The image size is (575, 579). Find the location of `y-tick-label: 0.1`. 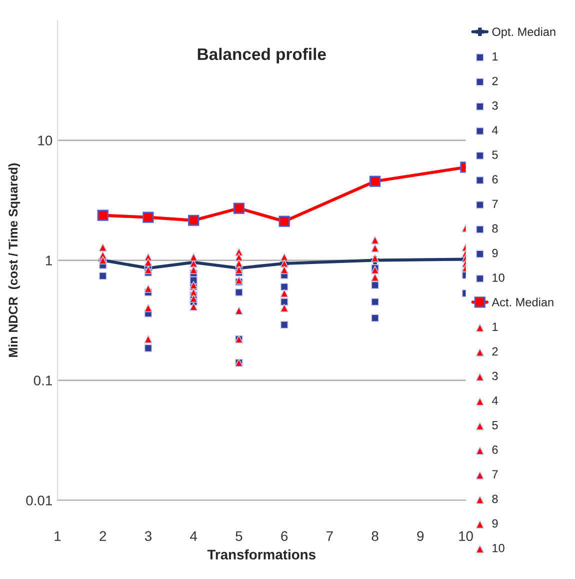

y-tick-label: 0.1 is located at coordinates (43, 381).